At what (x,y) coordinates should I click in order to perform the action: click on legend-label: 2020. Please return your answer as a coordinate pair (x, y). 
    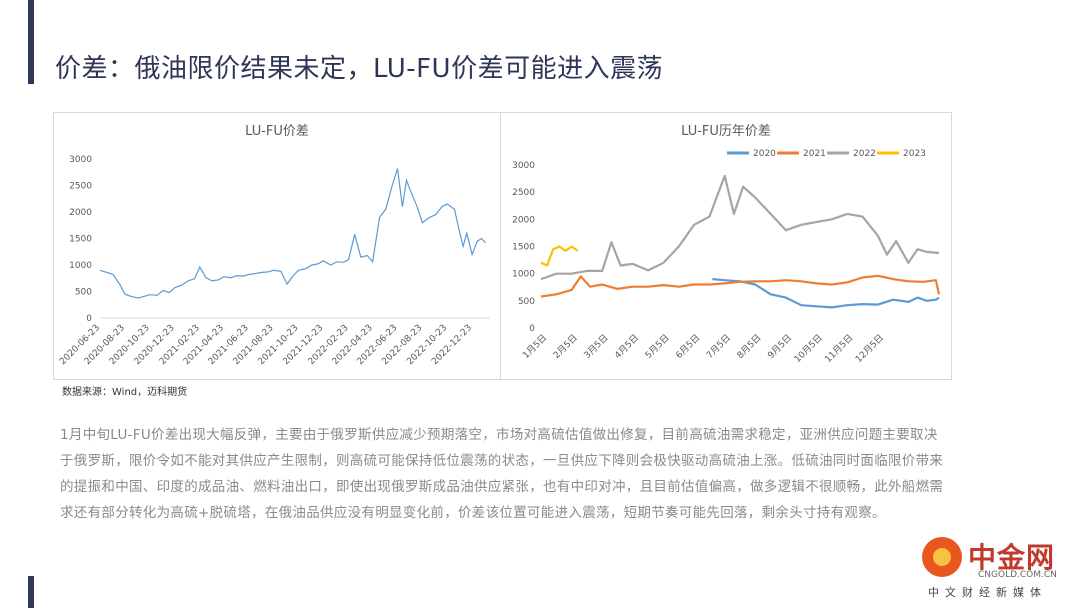
    Looking at the image, I should click on (764, 154).